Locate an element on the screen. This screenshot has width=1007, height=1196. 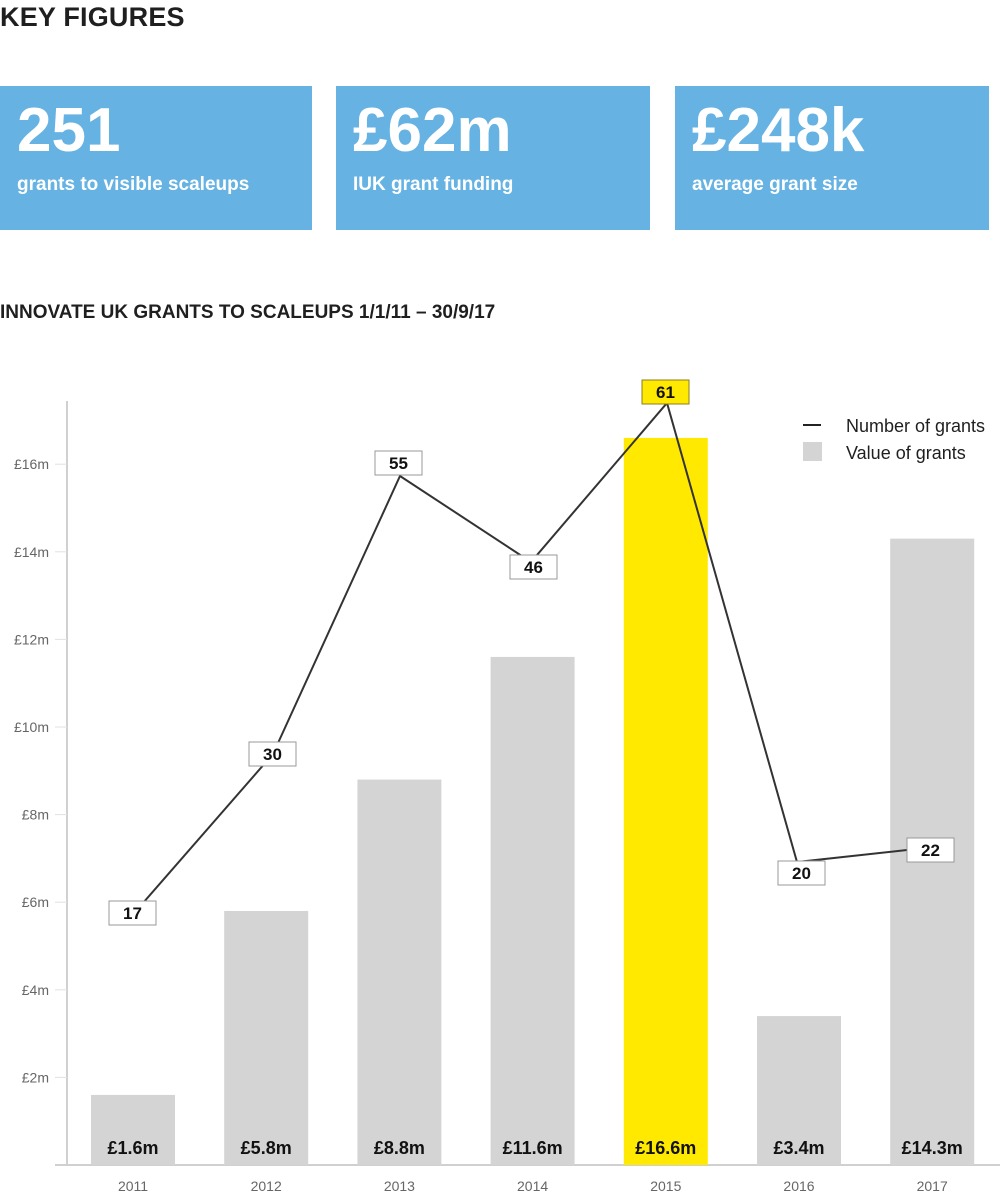
key-figure-value: £62m is located at coordinates (432, 130).